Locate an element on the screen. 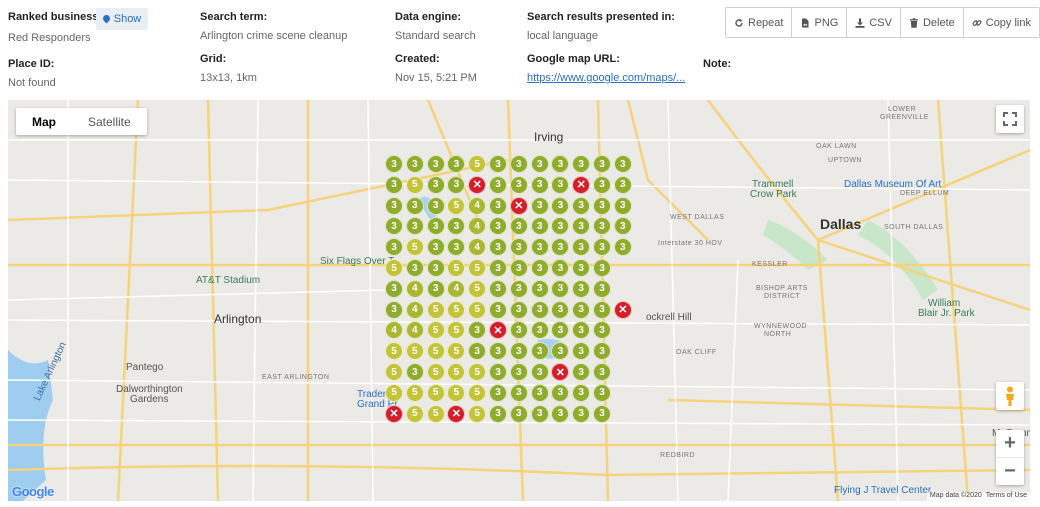  street-view-button is located at coordinates (1010, 396).